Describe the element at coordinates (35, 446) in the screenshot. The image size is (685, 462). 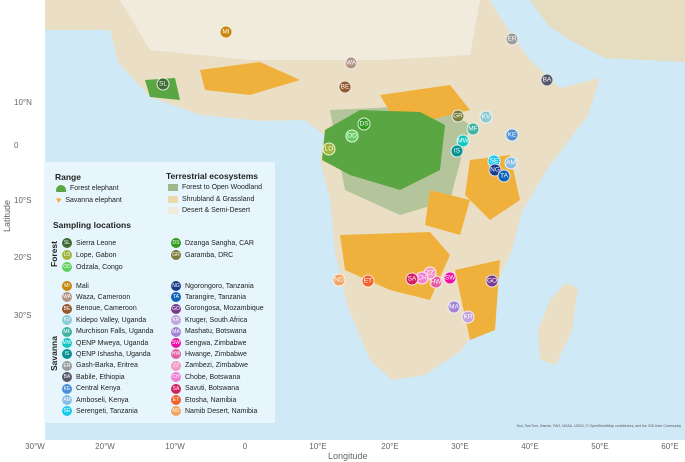
I see `x-tick-label: 30°W` at that location.